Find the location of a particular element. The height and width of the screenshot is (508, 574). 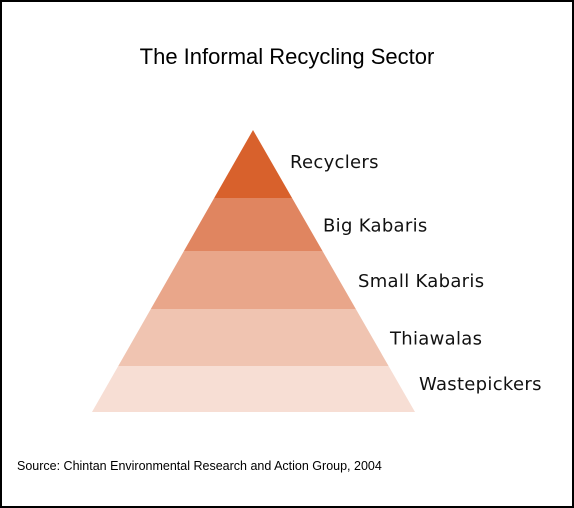

level-label: Big Kabaris is located at coordinates (375, 226).